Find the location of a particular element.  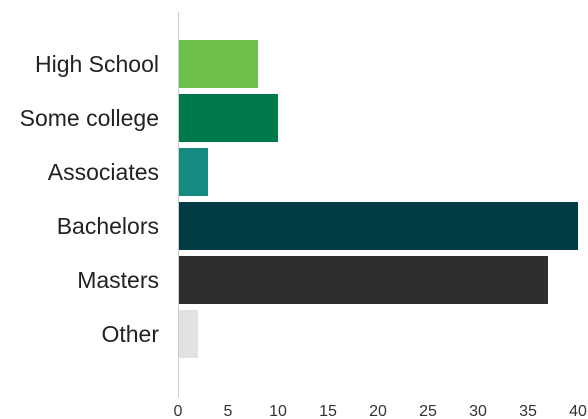

bar-high-school is located at coordinates (218, 64).